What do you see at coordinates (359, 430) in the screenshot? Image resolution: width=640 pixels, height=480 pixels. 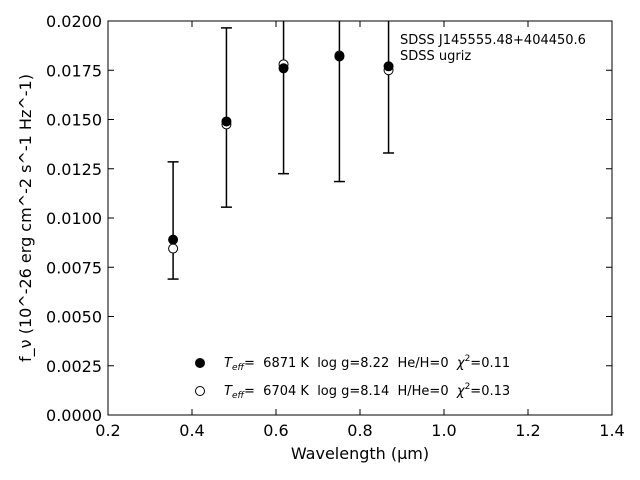 I see `x-tick-label: 0.8` at bounding box center [359, 430].